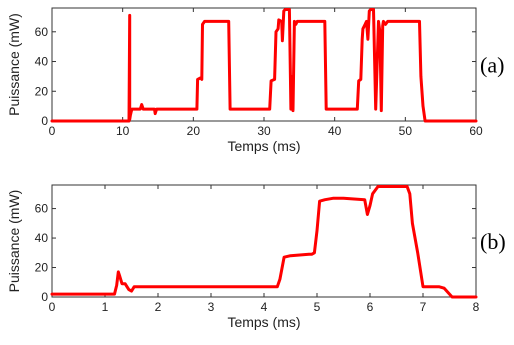 The height and width of the screenshot is (345, 514). I want to click on panel-label: (b), so click(493, 241).